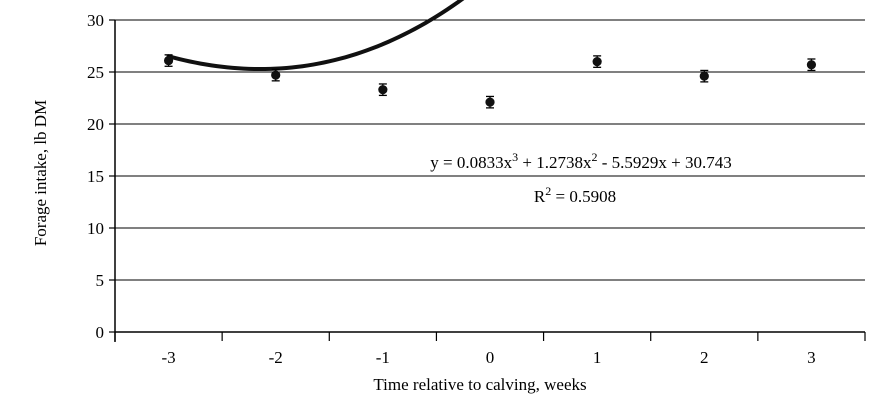  What do you see at coordinates (490, 81) in the screenshot?
I see `data-points` at bounding box center [490, 81].